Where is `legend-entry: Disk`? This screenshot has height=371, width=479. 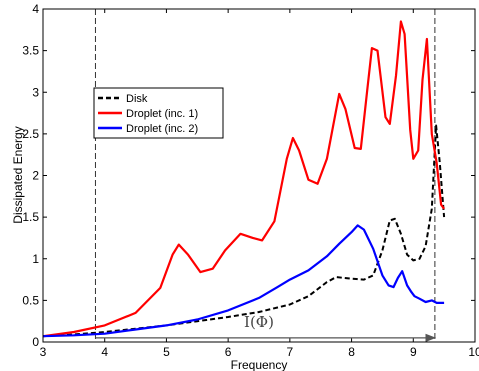
legend-entry: Disk is located at coordinates (137, 99).